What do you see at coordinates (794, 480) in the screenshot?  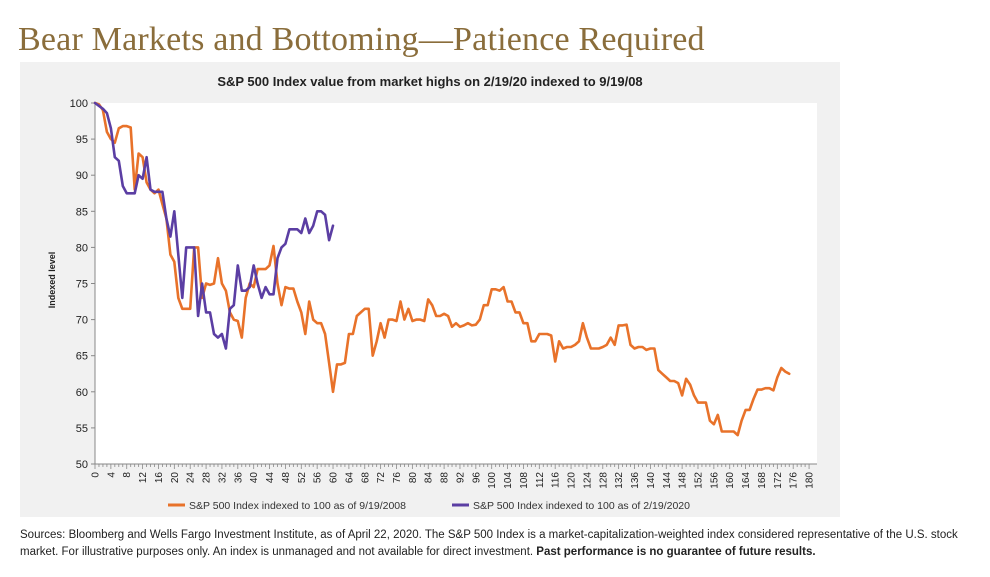 I see `x-tick-label: 176` at bounding box center [794, 480].